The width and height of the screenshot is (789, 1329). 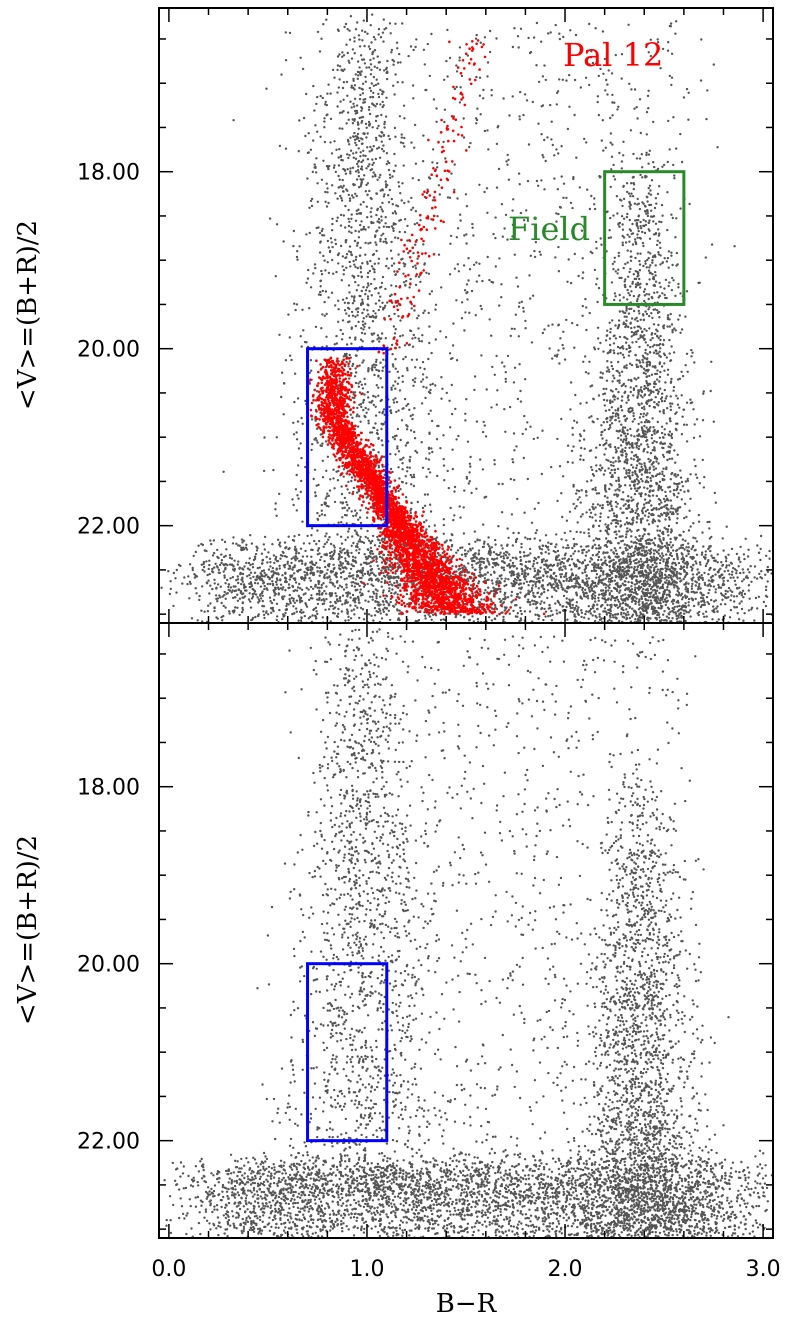 What do you see at coordinates (613, 55) in the screenshot?
I see `pal12-label: Pal 12` at bounding box center [613, 55].